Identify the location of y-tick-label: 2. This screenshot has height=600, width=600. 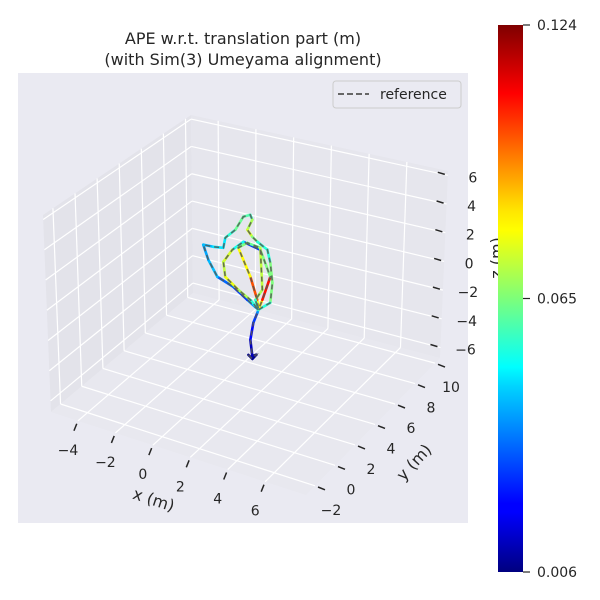
(371, 470).